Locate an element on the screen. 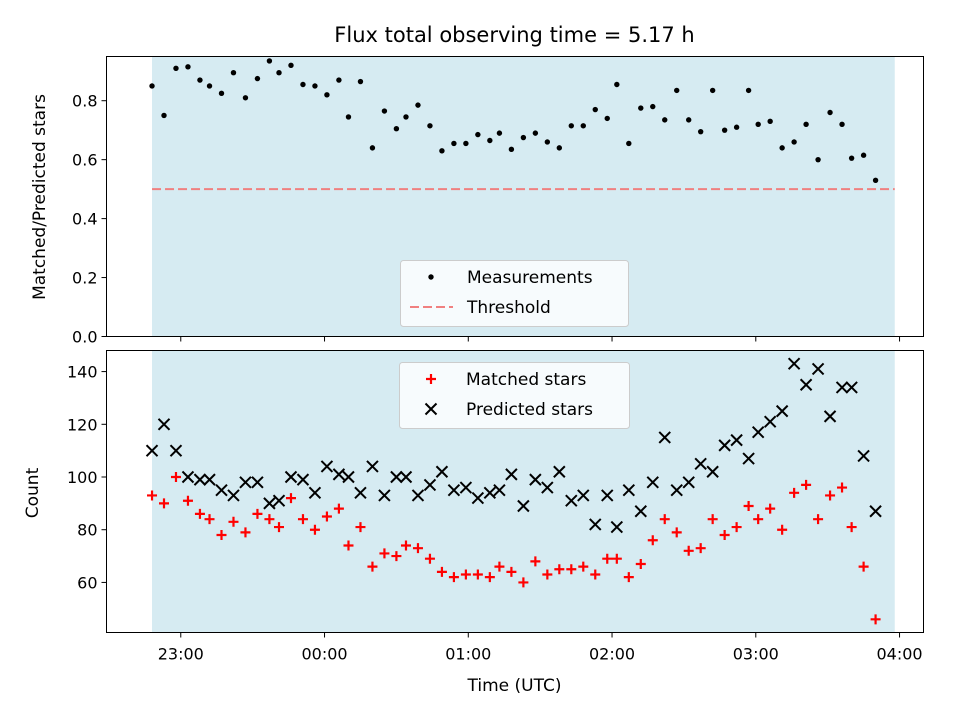 This screenshot has height=720, width=960. legend-predicted-label: Predicted stars is located at coordinates (529, 410).